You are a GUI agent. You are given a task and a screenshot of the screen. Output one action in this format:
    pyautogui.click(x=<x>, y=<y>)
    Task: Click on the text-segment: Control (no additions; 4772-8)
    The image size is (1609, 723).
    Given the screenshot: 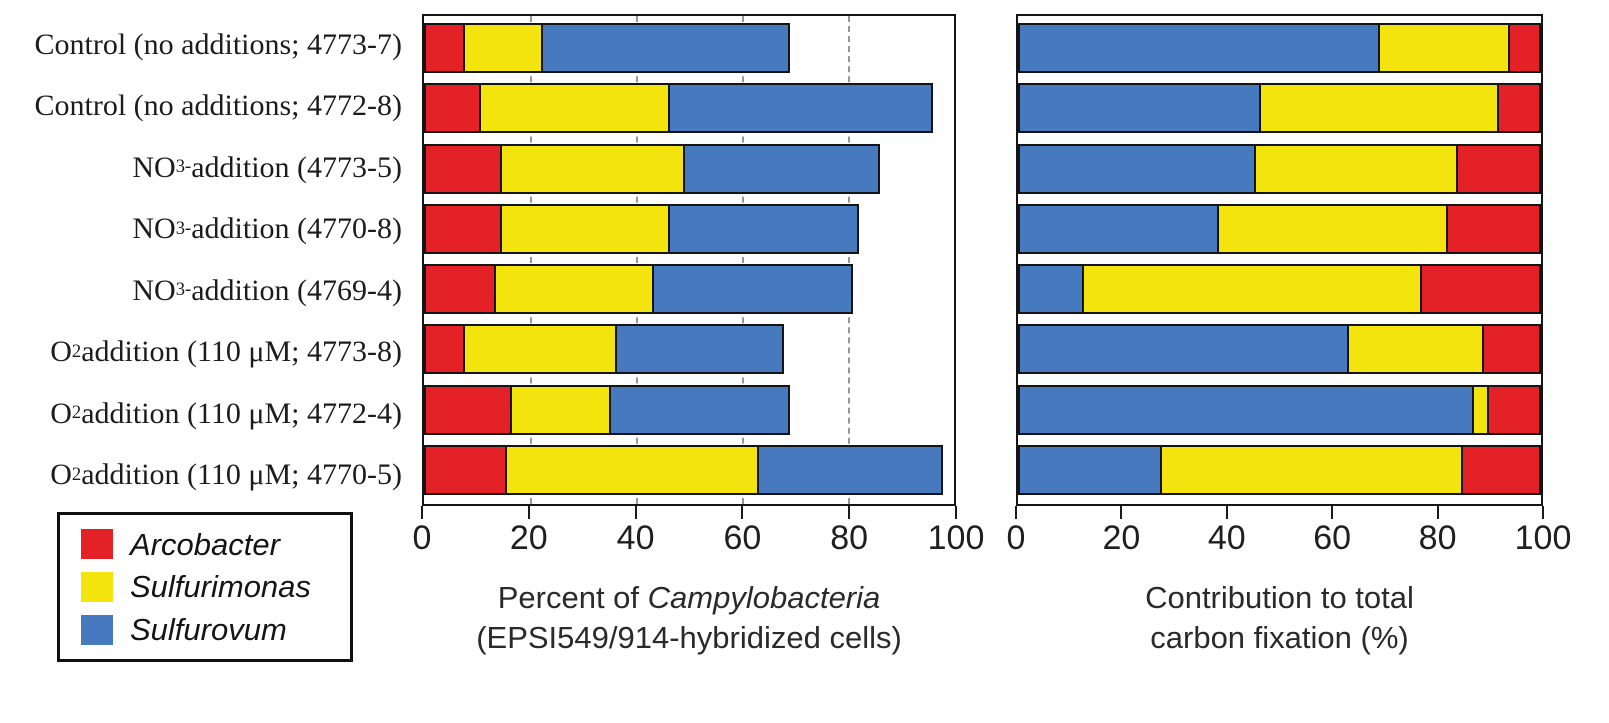 What is the action you would take?
    pyautogui.click(x=218, y=106)
    